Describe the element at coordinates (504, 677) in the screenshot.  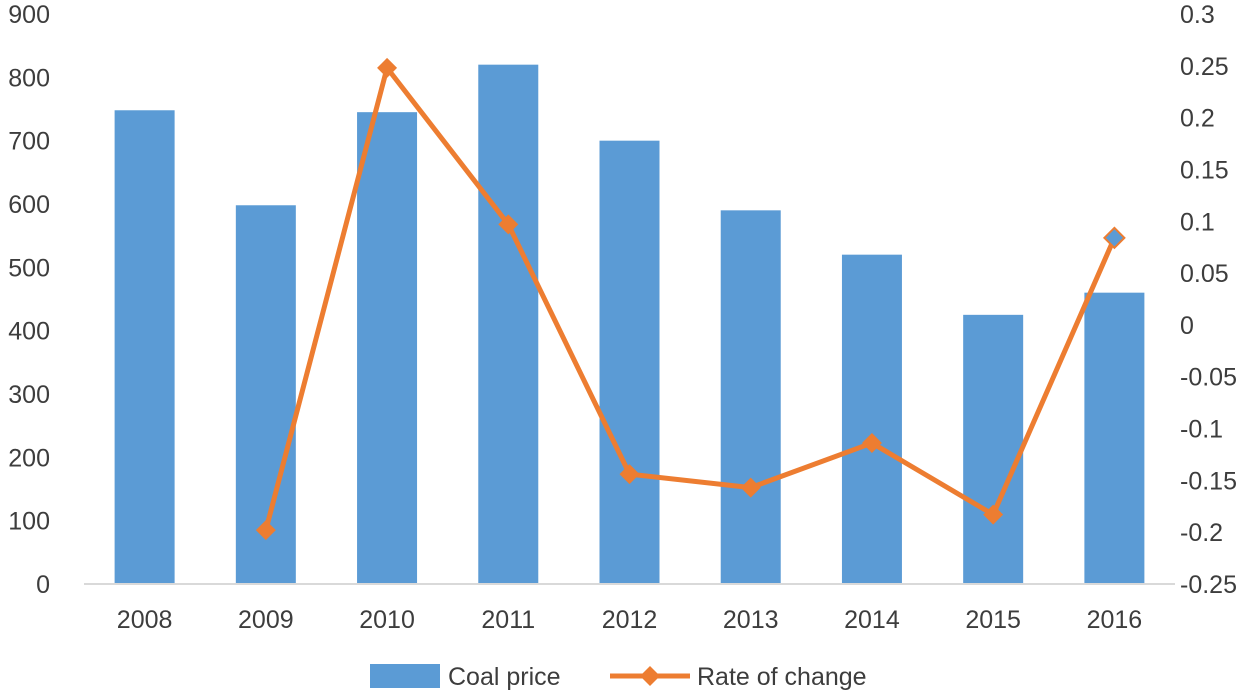
I see `legend-label-coal-price: Coal price` at that location.